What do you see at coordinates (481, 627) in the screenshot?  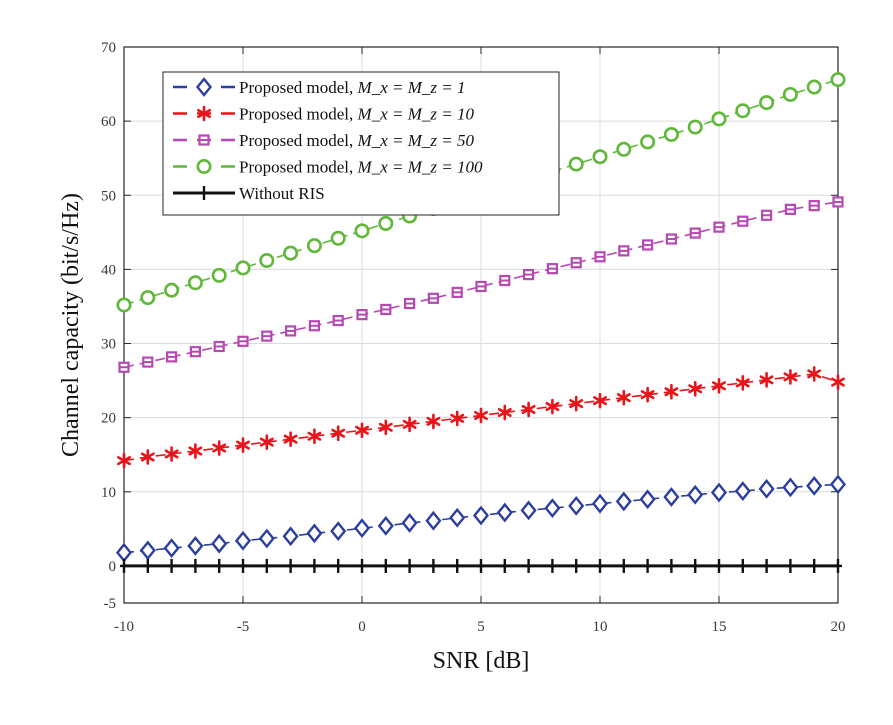 I see `x-tick-label: 5` at bounding box center [481, 627].